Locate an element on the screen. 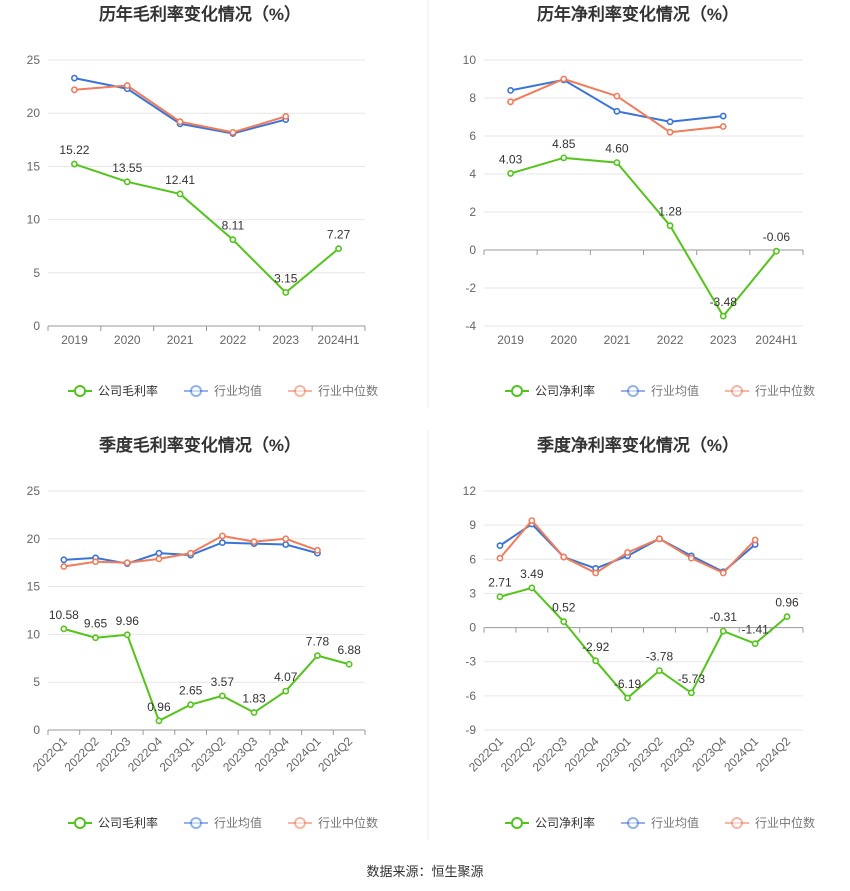 The width and height of the screenshot is (850, 891). data-label: 2.71 is located at coordinates (500, 583).